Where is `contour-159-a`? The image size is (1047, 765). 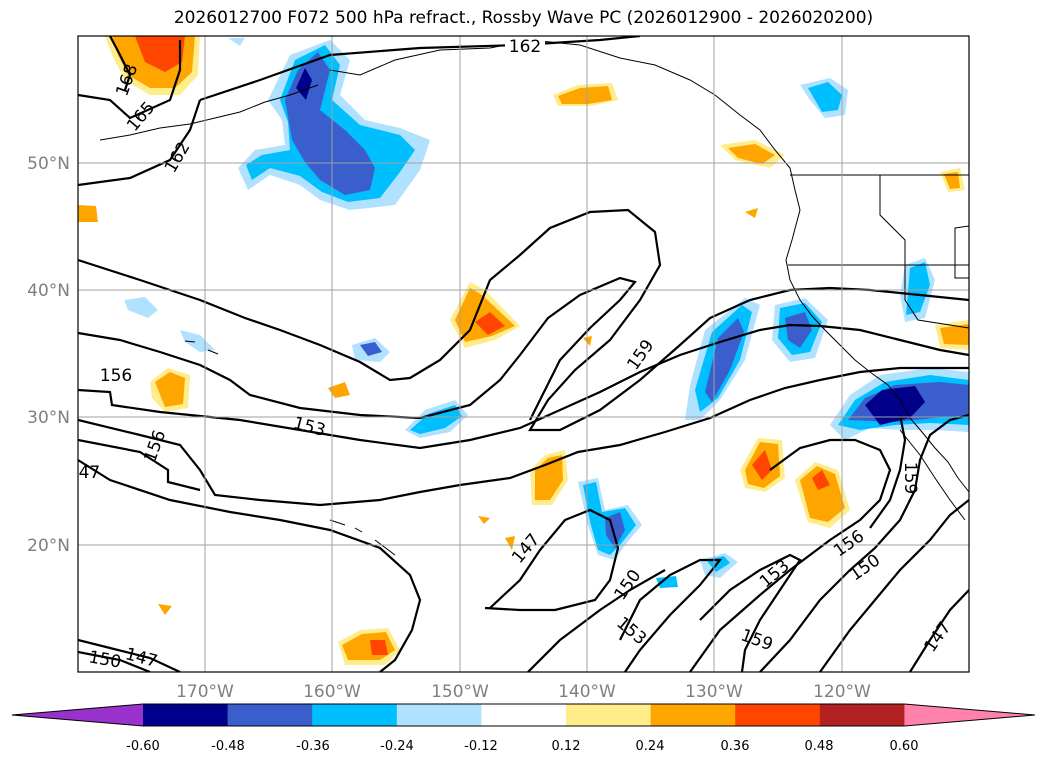
contour-159-a is located at coordinates (750, 612).